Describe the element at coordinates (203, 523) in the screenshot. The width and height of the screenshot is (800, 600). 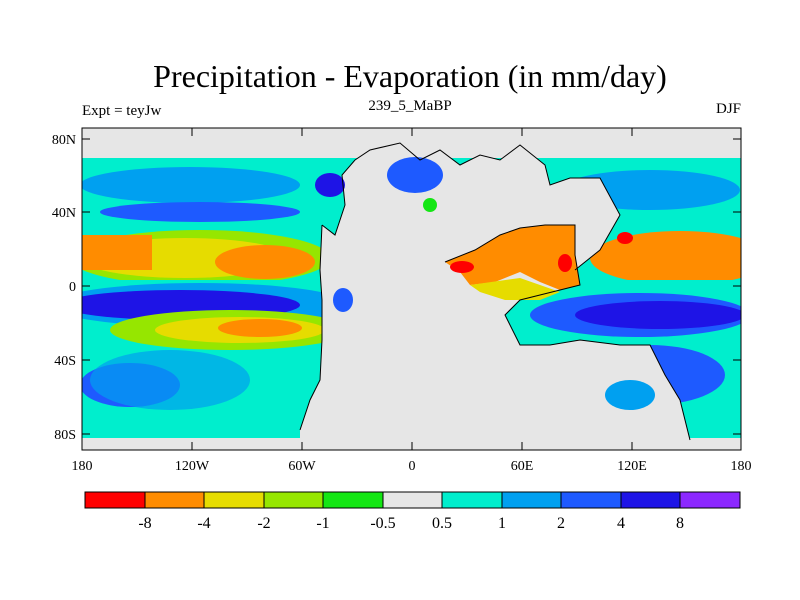
I see `colorbar-label: -4` at that location.